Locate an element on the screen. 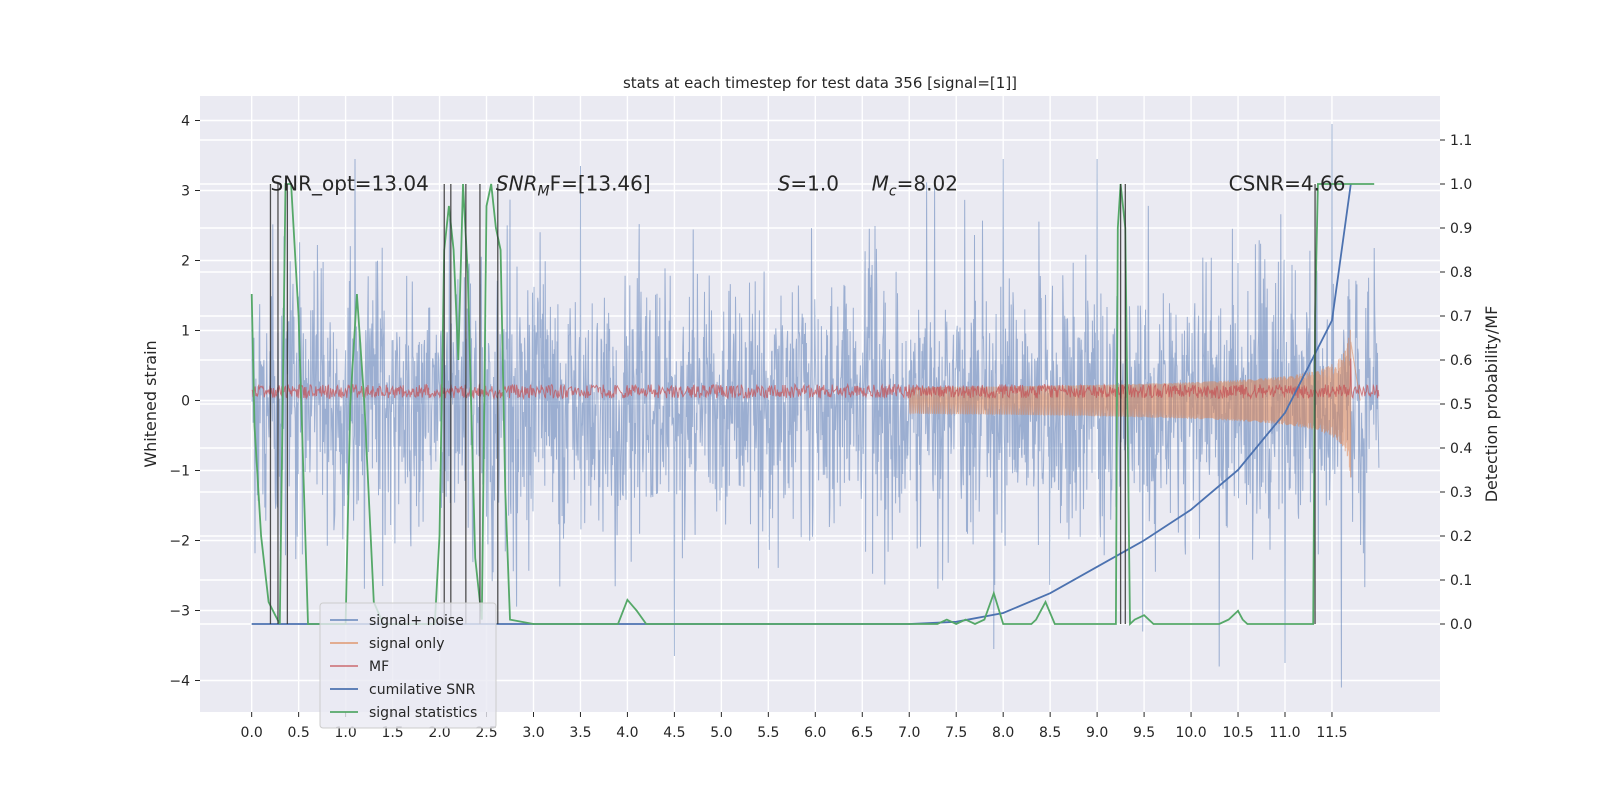 Image resolution: width=1600 pixels, height=800 pixels. x-tick-label-19: 9.5 is located at coordinates (1144, 733).